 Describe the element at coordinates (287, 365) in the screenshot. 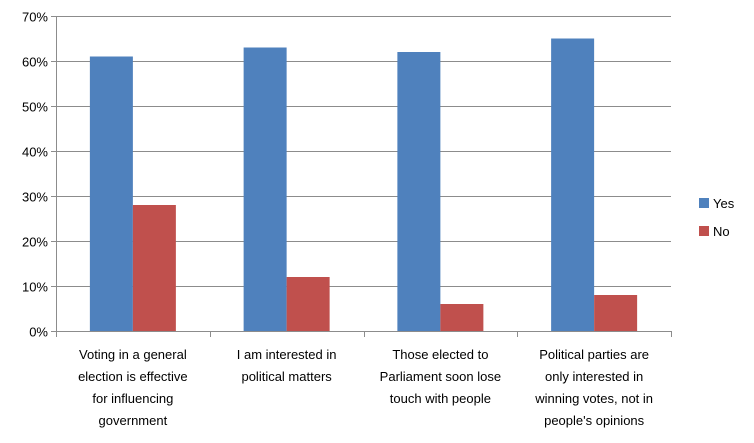

I see `x-category-label: I am interested in political matters` at that location.